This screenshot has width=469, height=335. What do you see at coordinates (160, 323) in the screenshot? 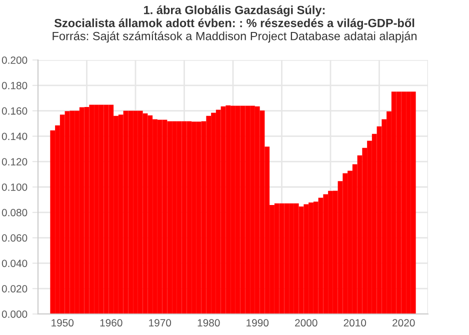
I see `x-tick-label: 1970` at bounding box center [160, 323].